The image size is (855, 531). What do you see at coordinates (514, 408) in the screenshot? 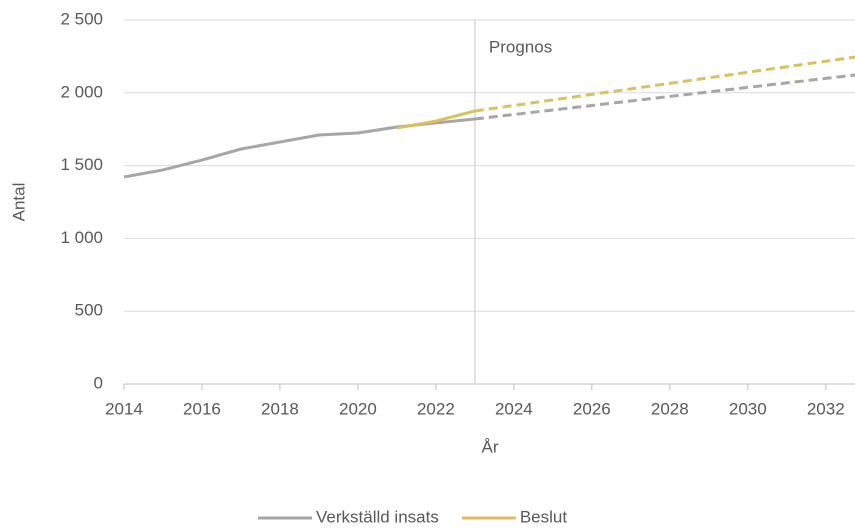
I see `x-tick-label: 2024` at bounding box center [514, 408].